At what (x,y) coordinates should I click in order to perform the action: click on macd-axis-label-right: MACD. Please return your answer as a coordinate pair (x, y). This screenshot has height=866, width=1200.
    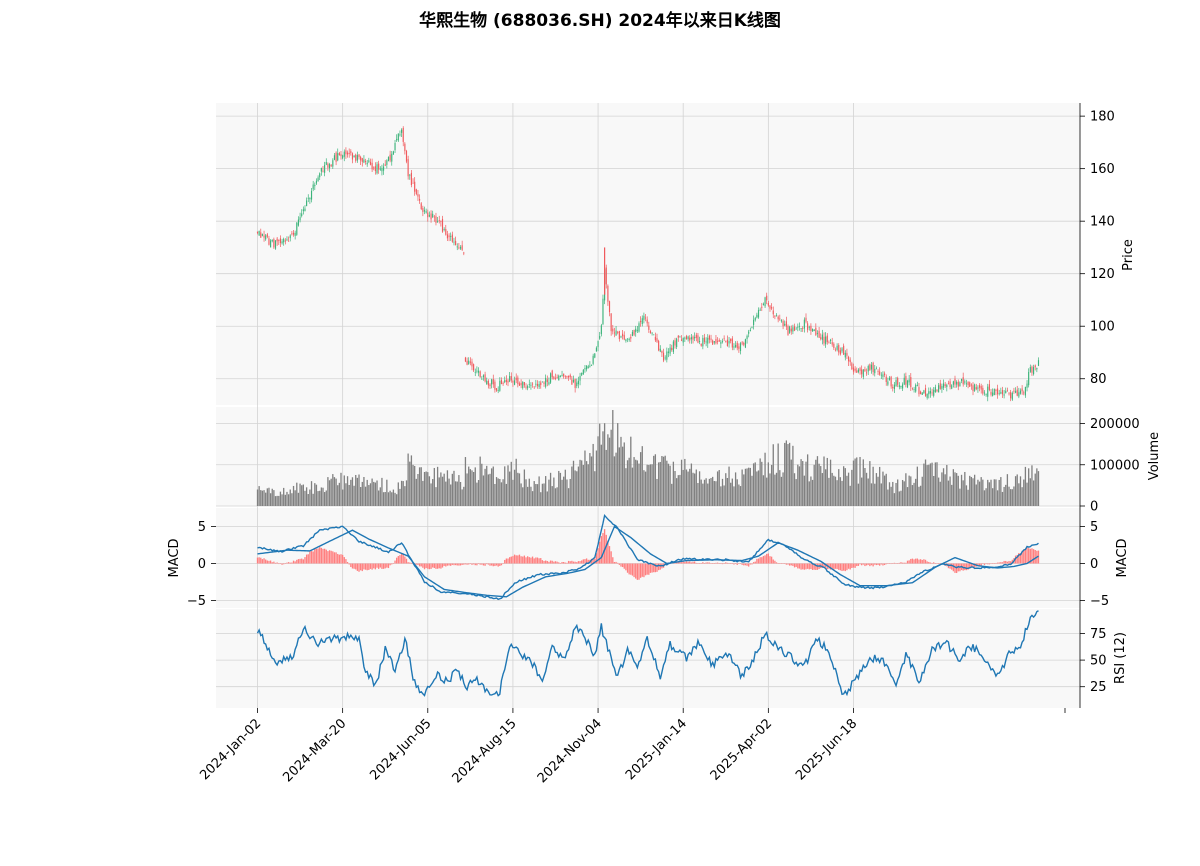
    Looking at the image, I should click on (1122, 558).